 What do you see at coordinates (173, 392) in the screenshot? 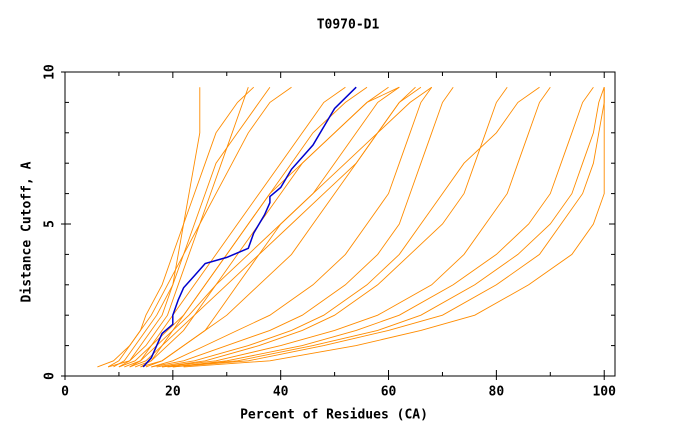
I see `x-tick-label: 20` at bounding box center [173, 392].